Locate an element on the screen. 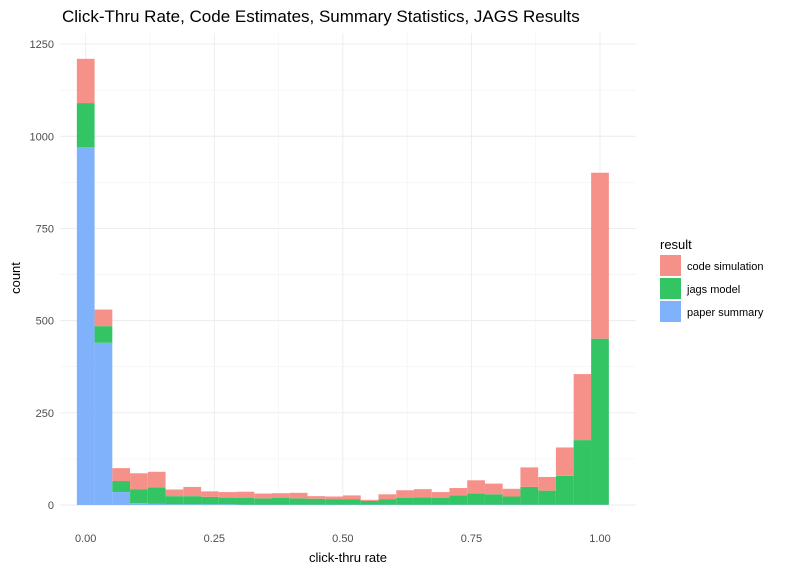  x-tick-label: 0.50 is located at coordinates (342, 539).